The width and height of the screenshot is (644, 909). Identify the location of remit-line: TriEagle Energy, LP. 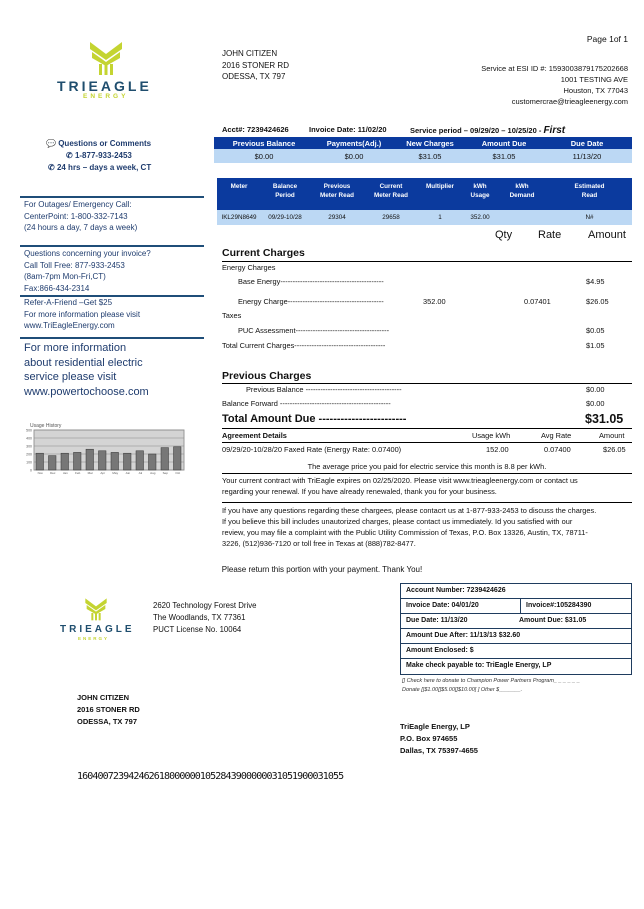
(435, 726).